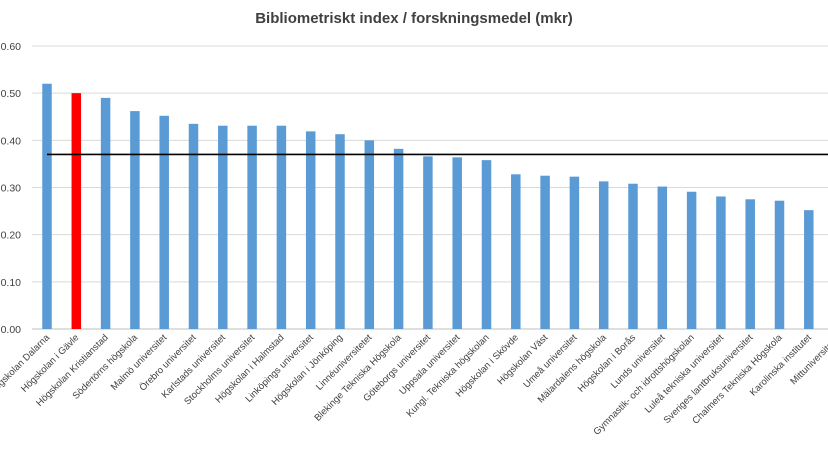 This screenshot has width=828, height=468. I want to click on y-tick-label: 0.50, so click(11, 94).